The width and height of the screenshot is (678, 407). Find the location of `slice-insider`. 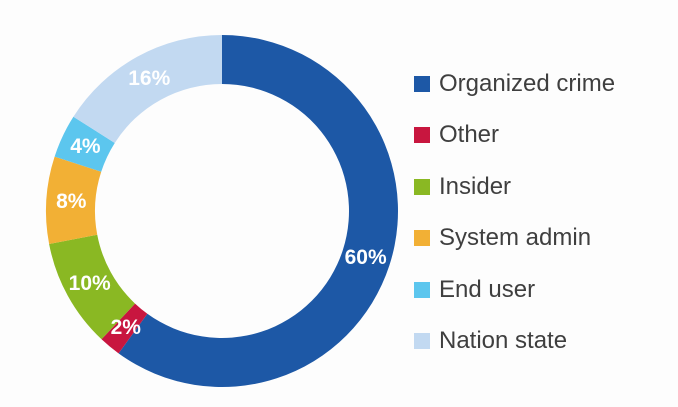

slice-insider is located at coordinates (92, 287).